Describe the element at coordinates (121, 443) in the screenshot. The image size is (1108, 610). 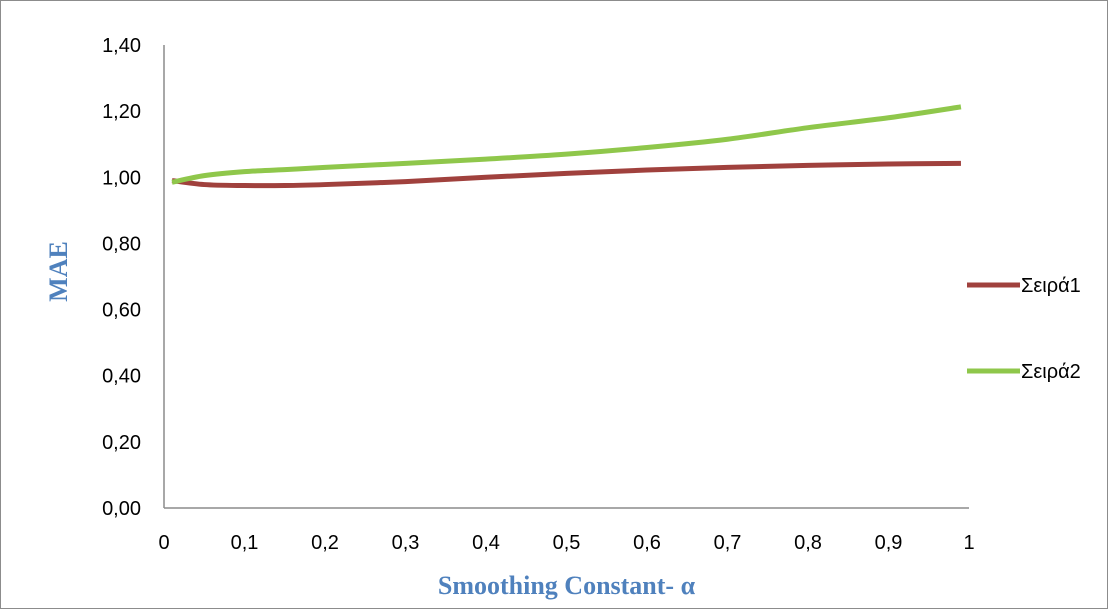
I see `y-tick-label: 0,20` at that location.